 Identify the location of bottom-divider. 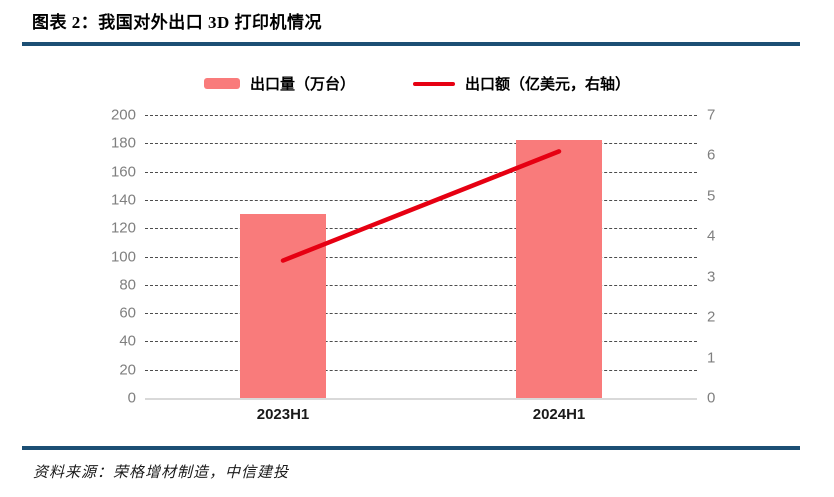
(411, 448).